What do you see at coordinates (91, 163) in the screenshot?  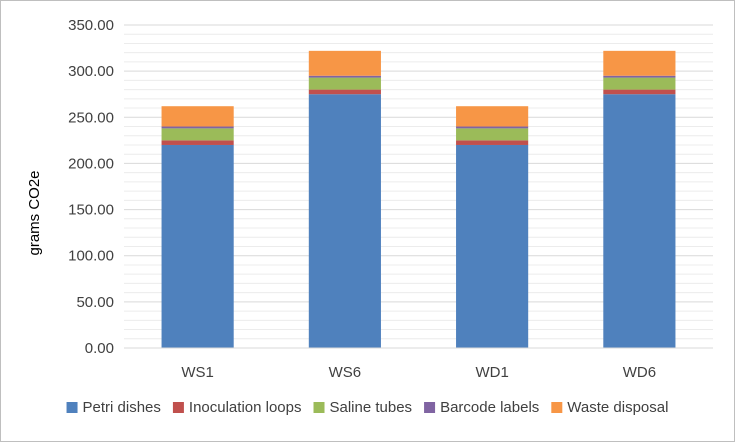 I see `y-tick-label: 200.00` at bounding box center [91, 163].